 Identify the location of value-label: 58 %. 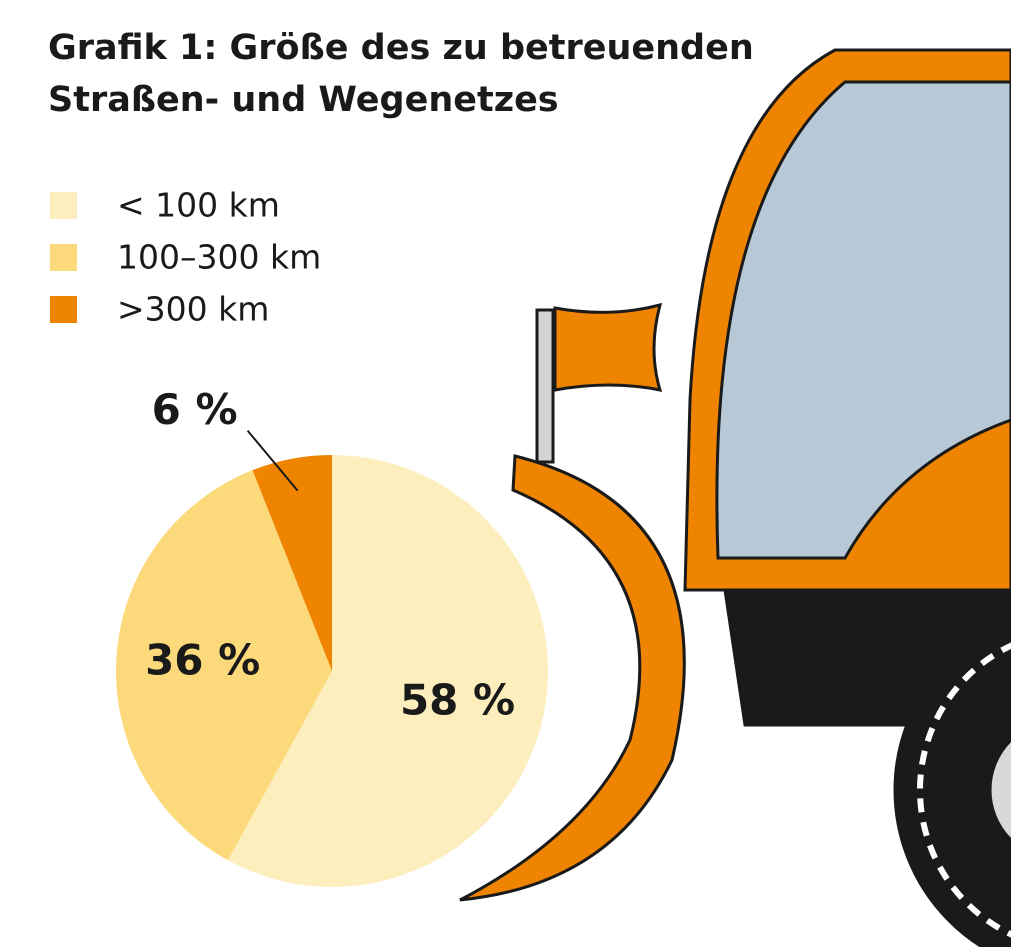
(457, 700).